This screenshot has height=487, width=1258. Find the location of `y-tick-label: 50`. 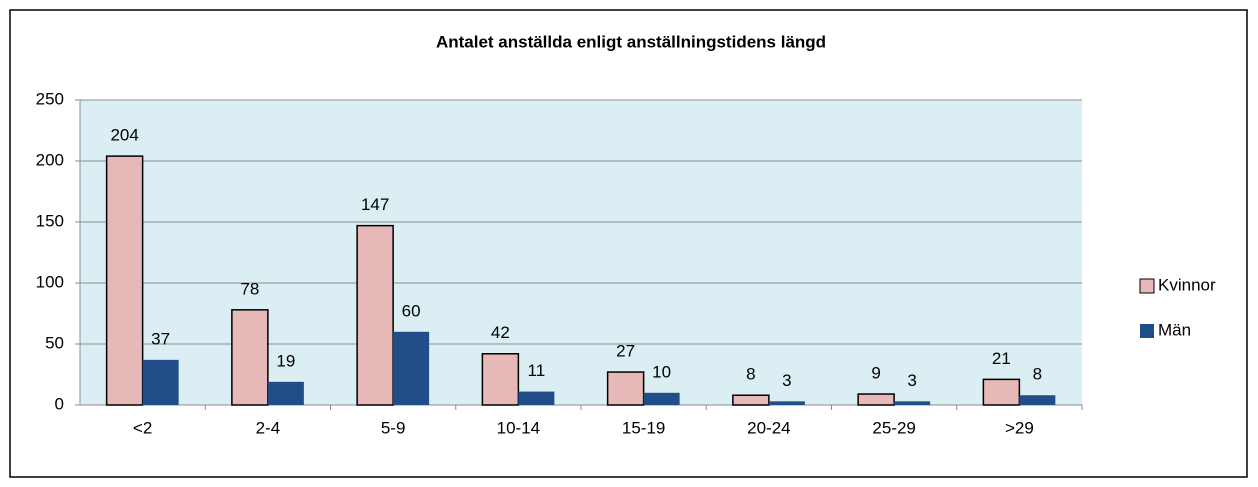

y-tick-label: 50 is located at coordinates (54, 342).